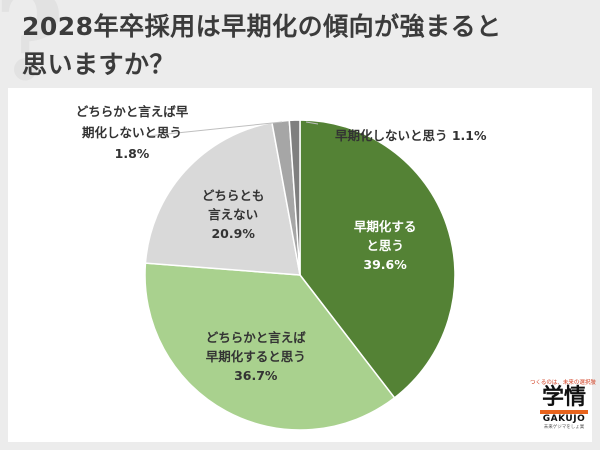 This screenshot has height=450, width=600. I want to click on slice-category-label: と思う, so click(385, 245).